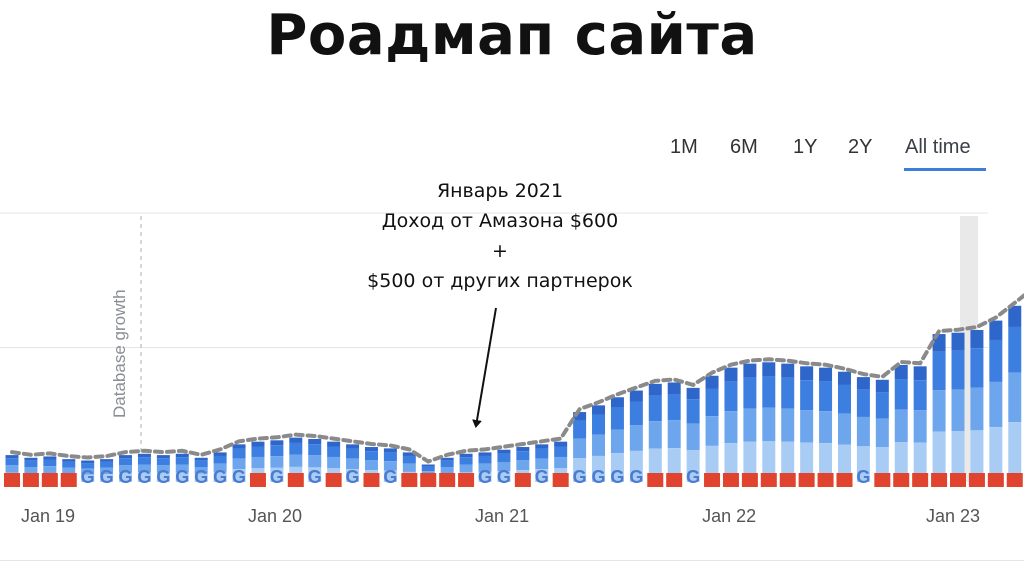  What do you see at coordinates (144, 477) in the screenshot?
I see `google-update-icon-7: G` at bounding box center [144, 477].